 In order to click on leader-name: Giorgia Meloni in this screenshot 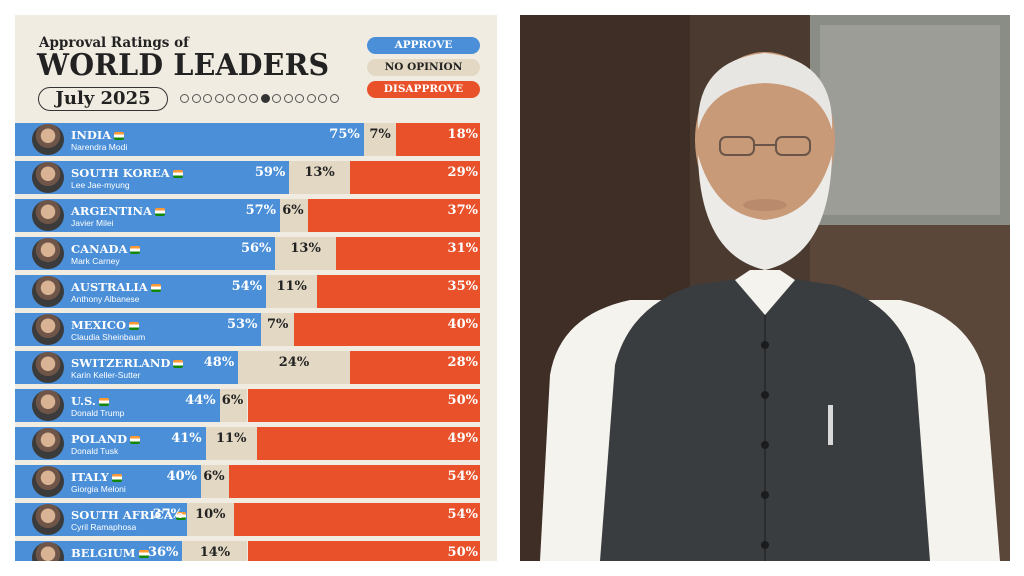, I will do `click(98, 489)`.